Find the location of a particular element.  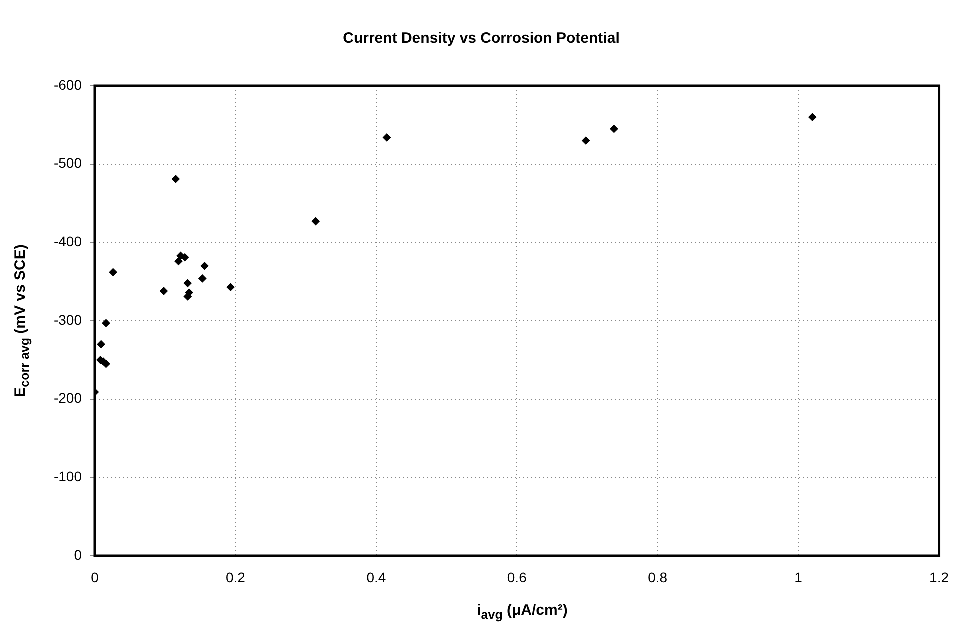

x-tick-label: 0.2 is located at coordinates (236, 577).